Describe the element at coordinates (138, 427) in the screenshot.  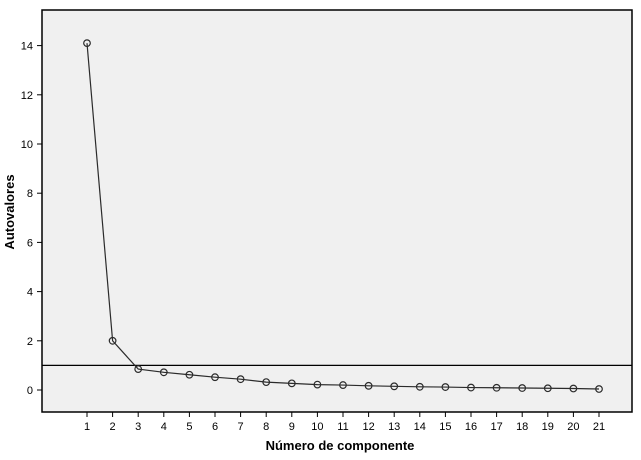
I see `x-tick-label: 3` at that location.